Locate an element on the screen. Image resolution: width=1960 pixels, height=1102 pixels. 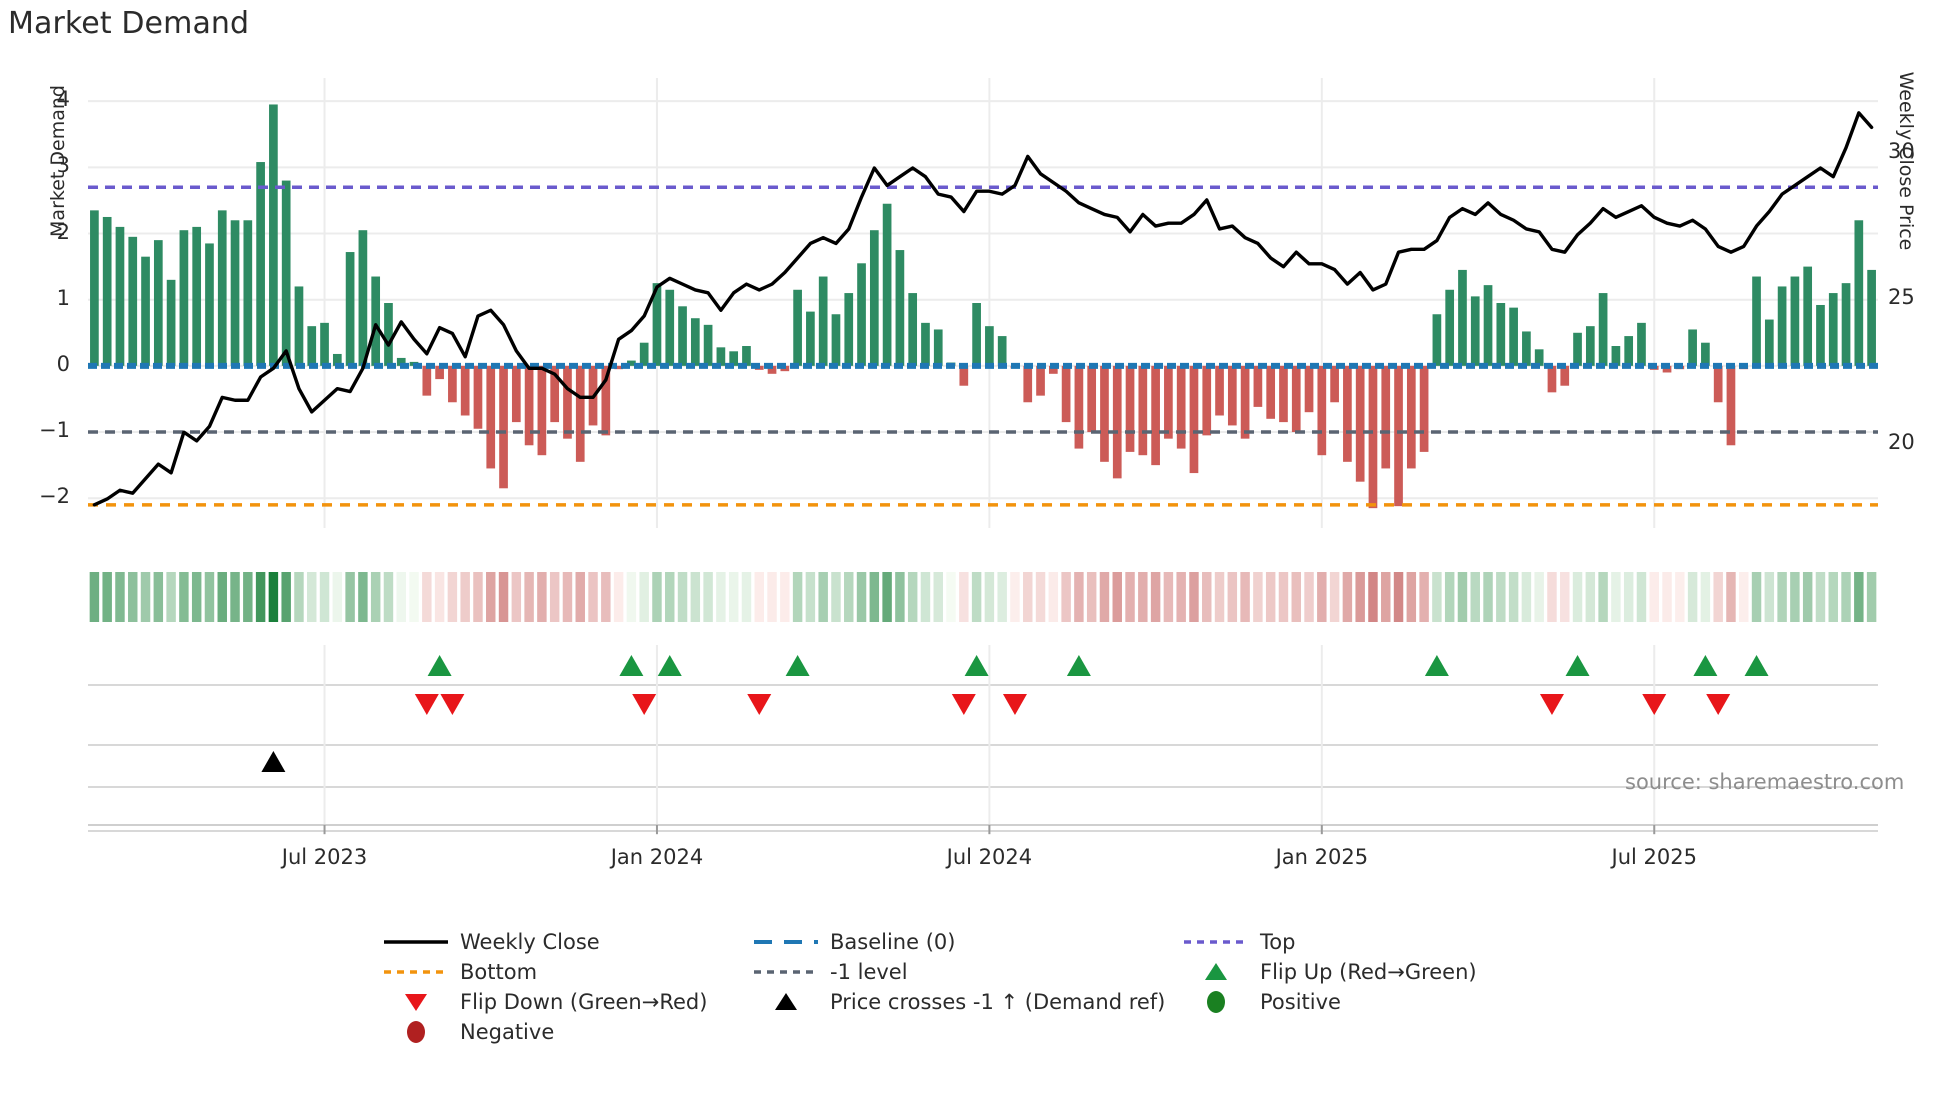
y-axis-right-tick: 20 is located at coordinates (1901, 441).